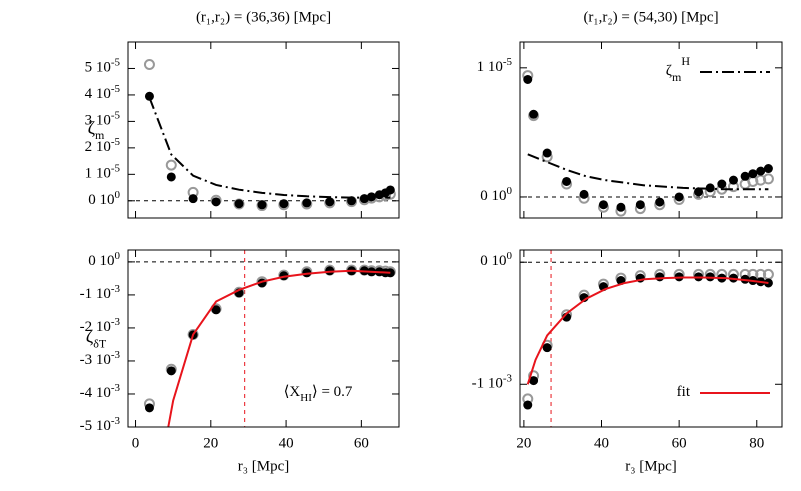 The image size is (801, 491). I want to click on y-tick-label: -3 10-3, so click(100, 358).